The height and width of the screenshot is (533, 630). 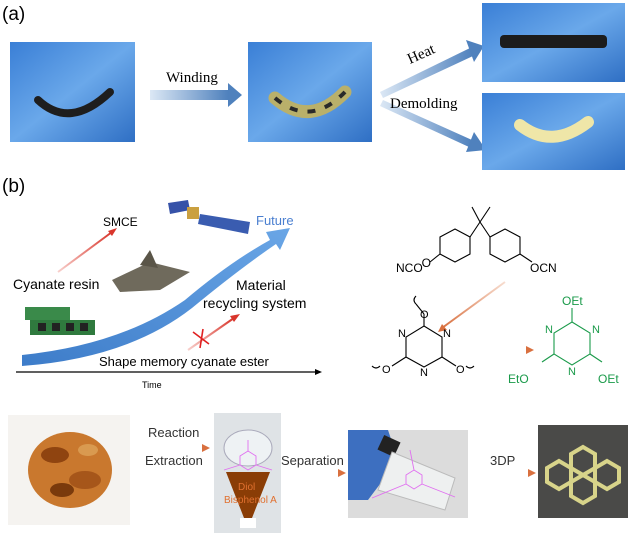 I want to click on smce-arrow, so click(x=85, y=252).